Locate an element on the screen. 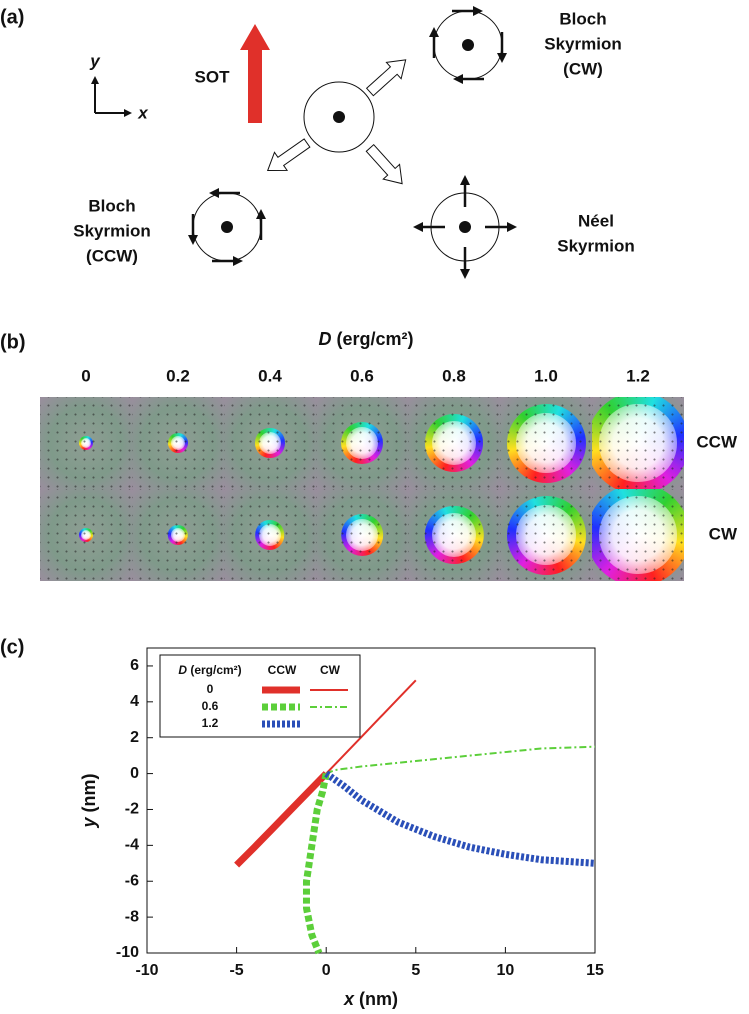  column-label: 0 is located at coordinates (85, 375).